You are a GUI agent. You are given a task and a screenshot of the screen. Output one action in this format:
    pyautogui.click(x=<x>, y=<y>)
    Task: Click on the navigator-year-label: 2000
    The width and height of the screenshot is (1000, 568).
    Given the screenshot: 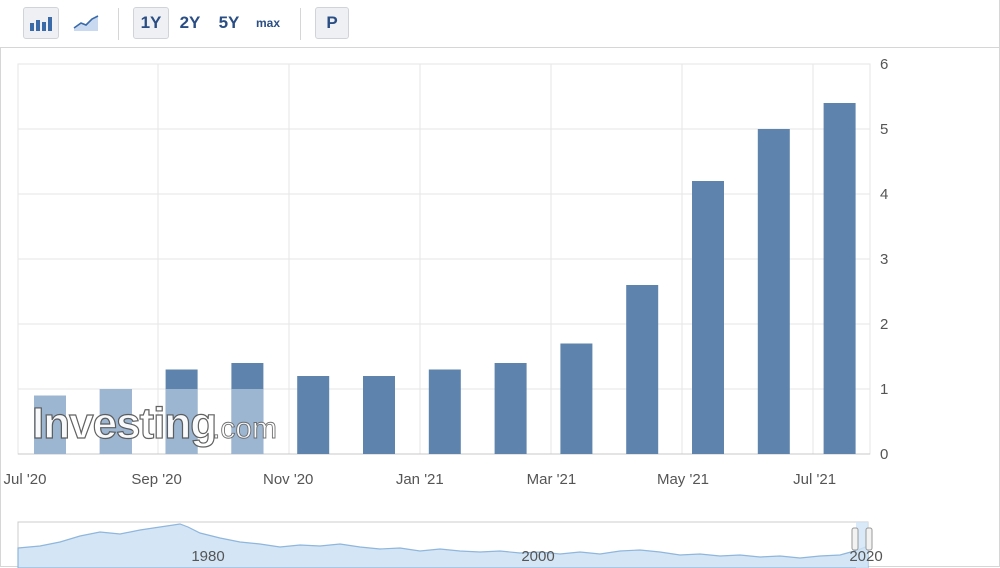 What is the action you would take?
    pyautogui.click(x=537, y=556)
    